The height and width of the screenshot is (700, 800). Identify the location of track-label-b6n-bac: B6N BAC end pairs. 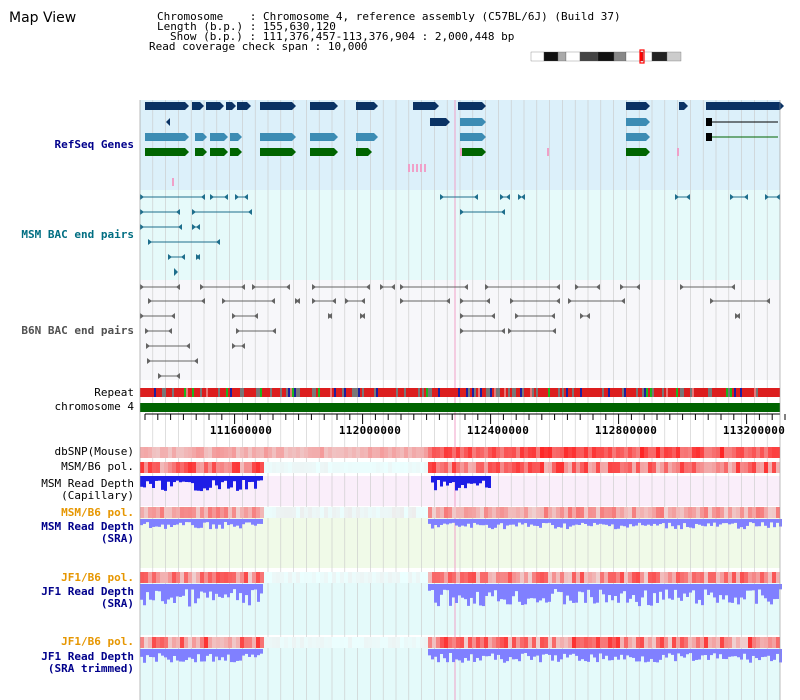
(77, 330).